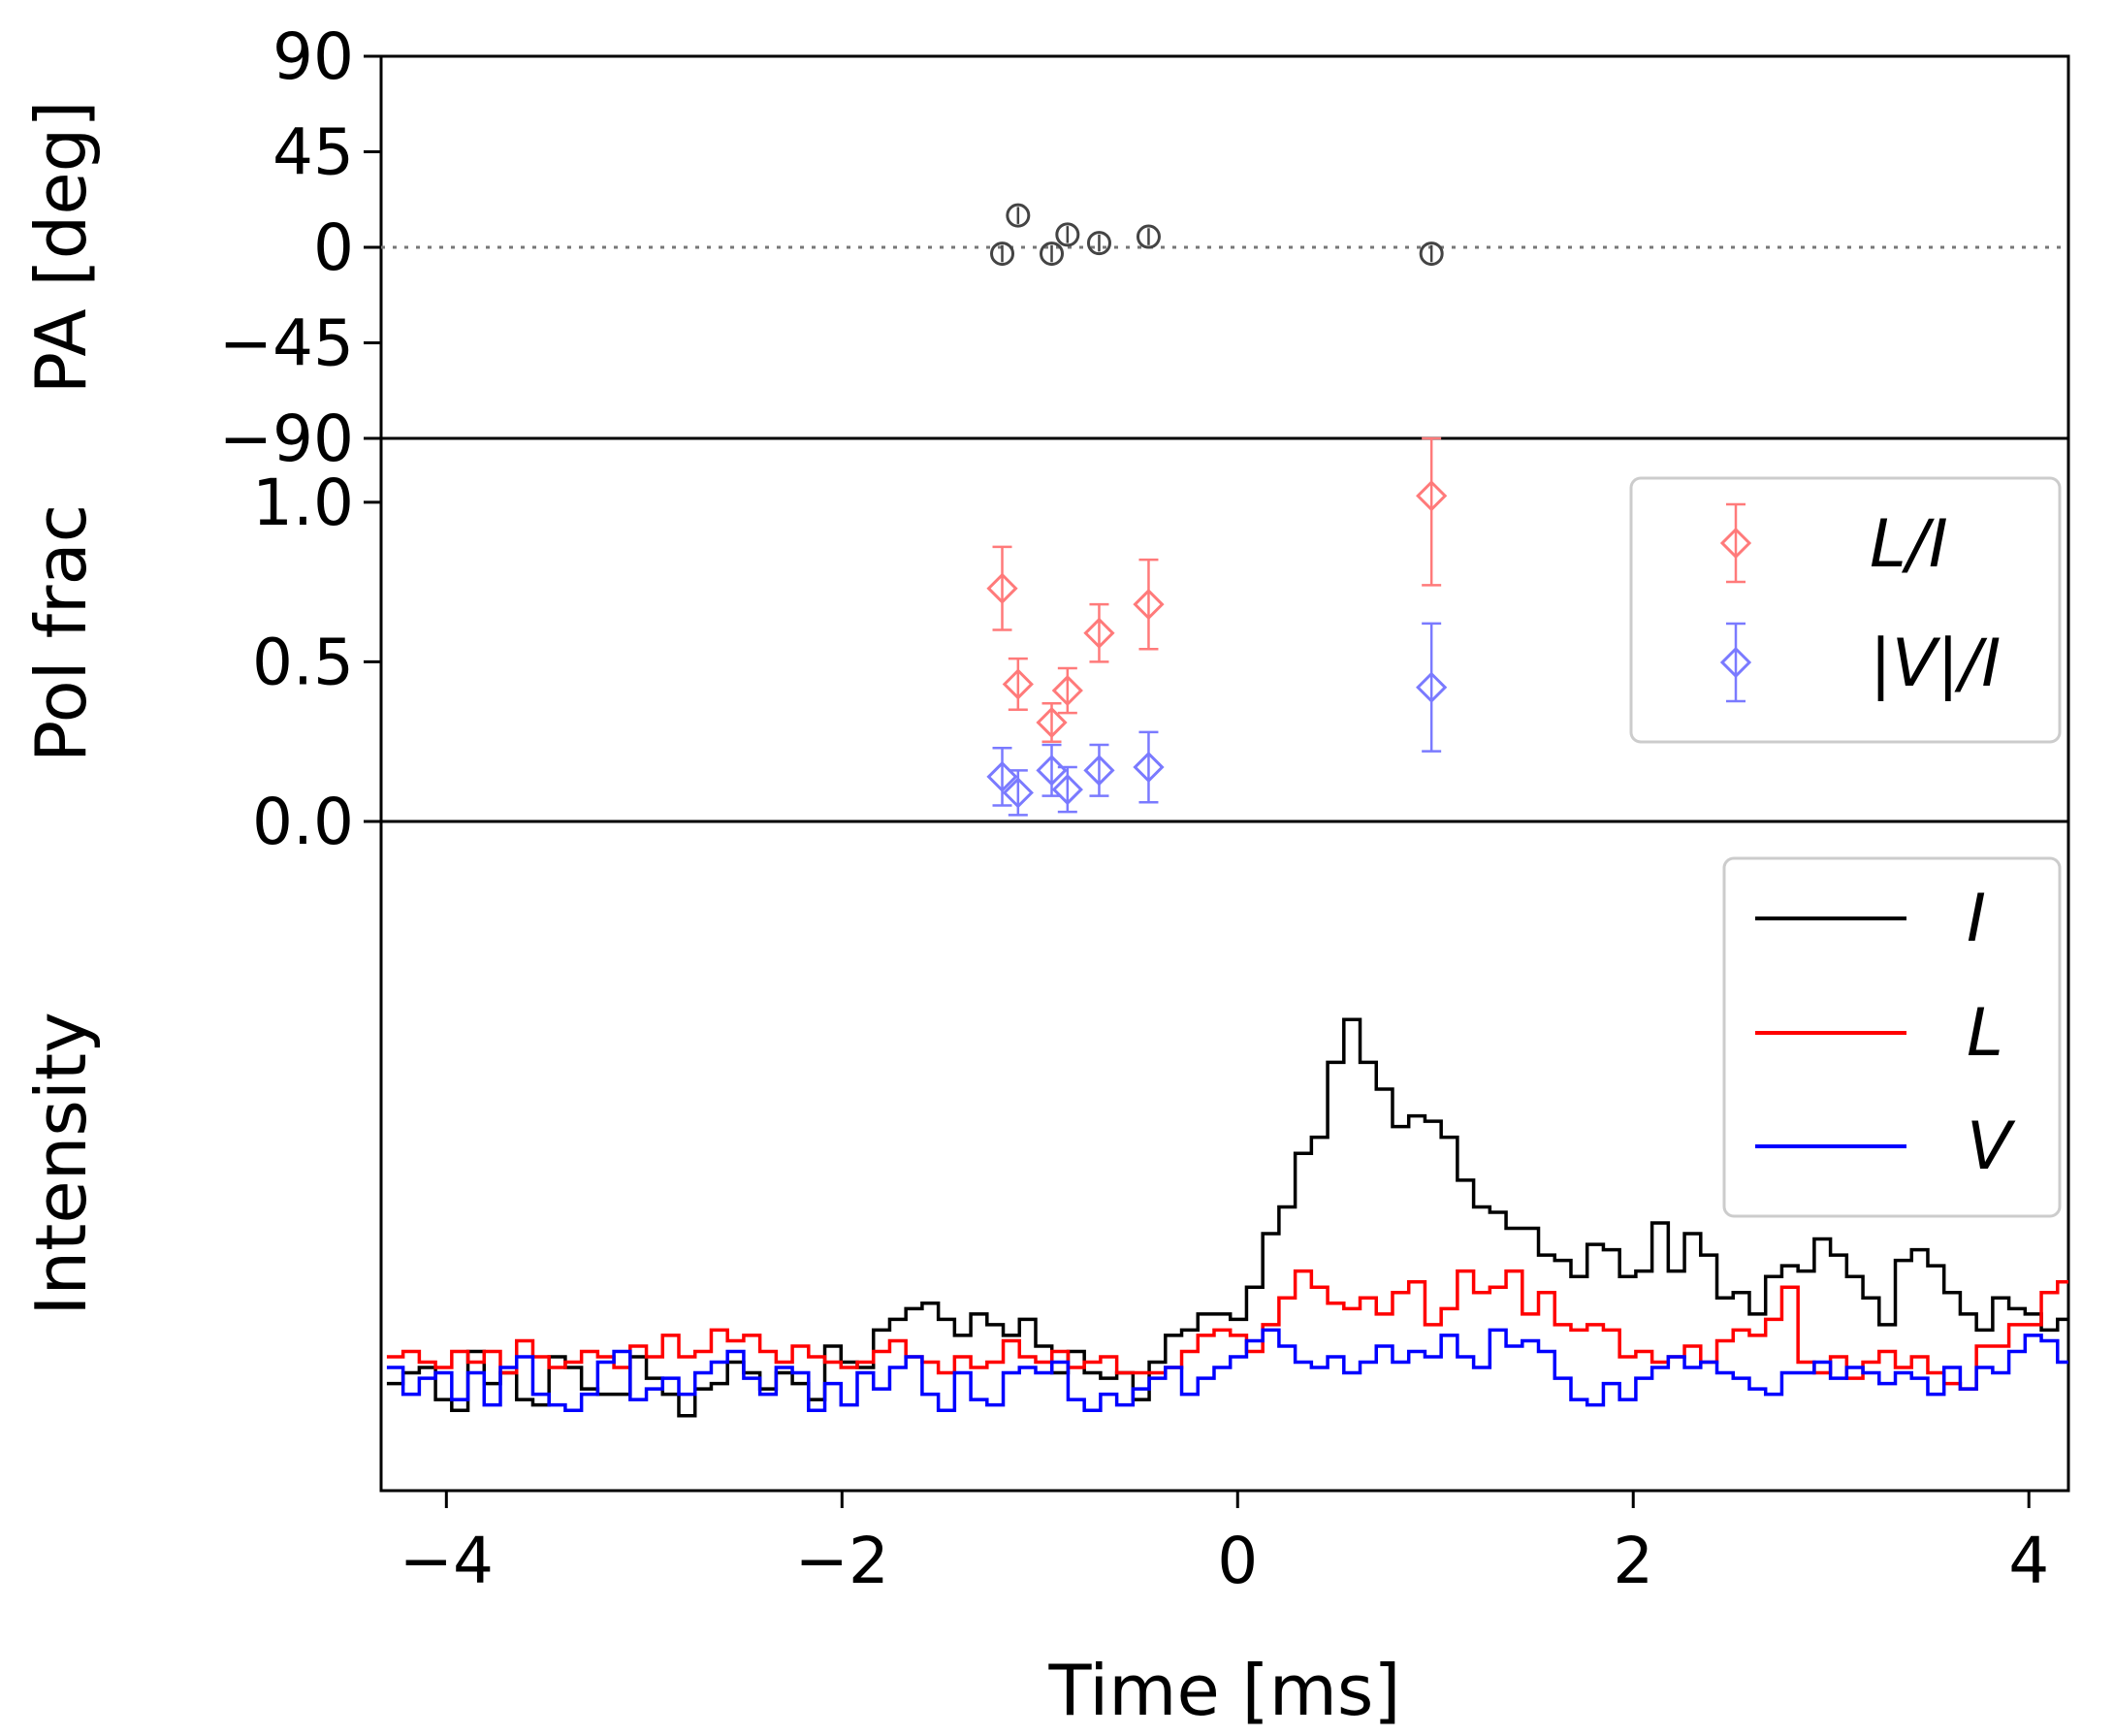 Image resolution: width=2114 pixels, height=1736 pixels. Describe the element at coordinates (1735, 662) in the screenshot. I see `legend-vfrac-marker` at that location.